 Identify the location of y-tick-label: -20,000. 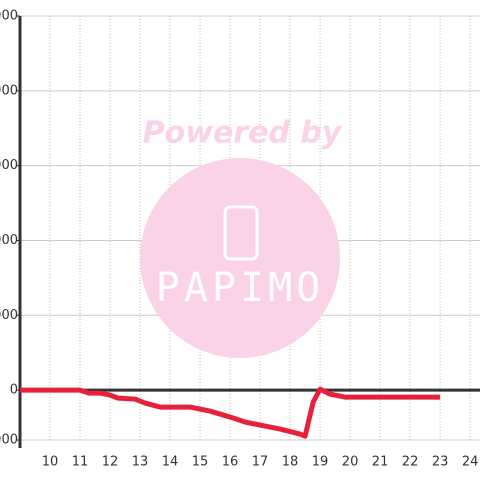
(9, 440).